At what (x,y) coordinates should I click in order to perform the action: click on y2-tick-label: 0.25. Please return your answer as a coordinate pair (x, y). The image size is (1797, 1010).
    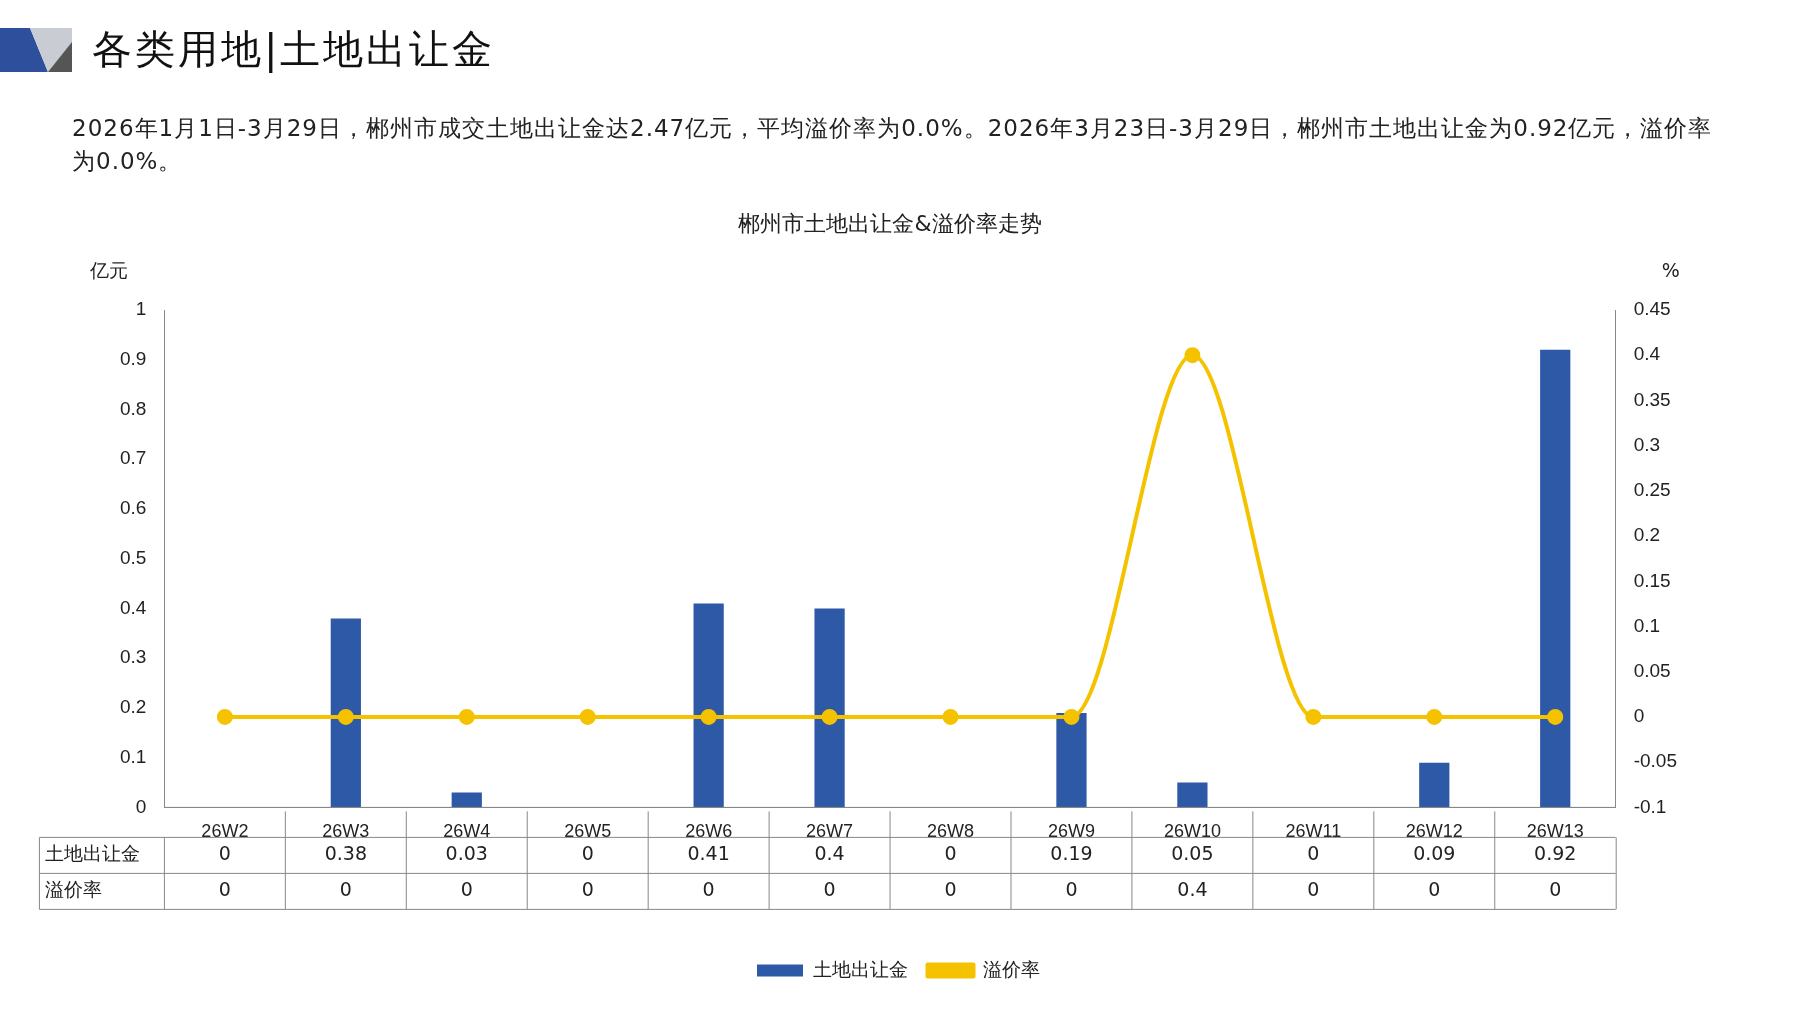
    Looking at the image, I should click on (1652, 490).